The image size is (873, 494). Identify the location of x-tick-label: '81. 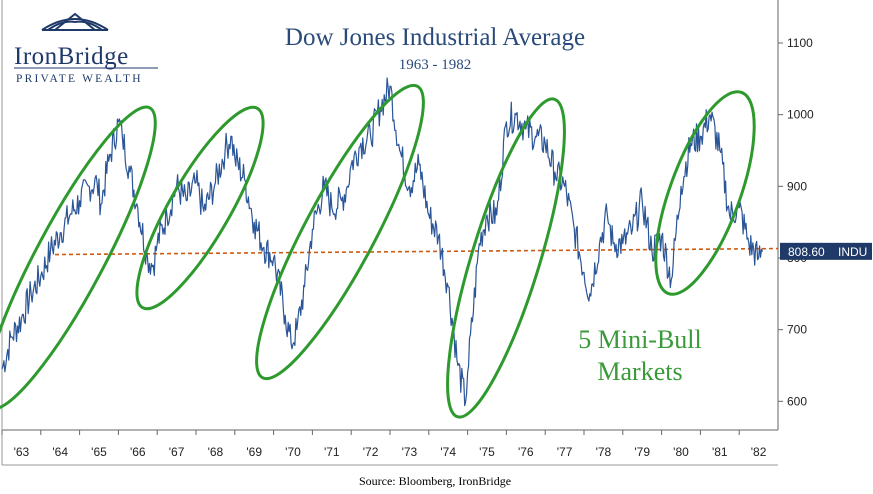
(720, 452).